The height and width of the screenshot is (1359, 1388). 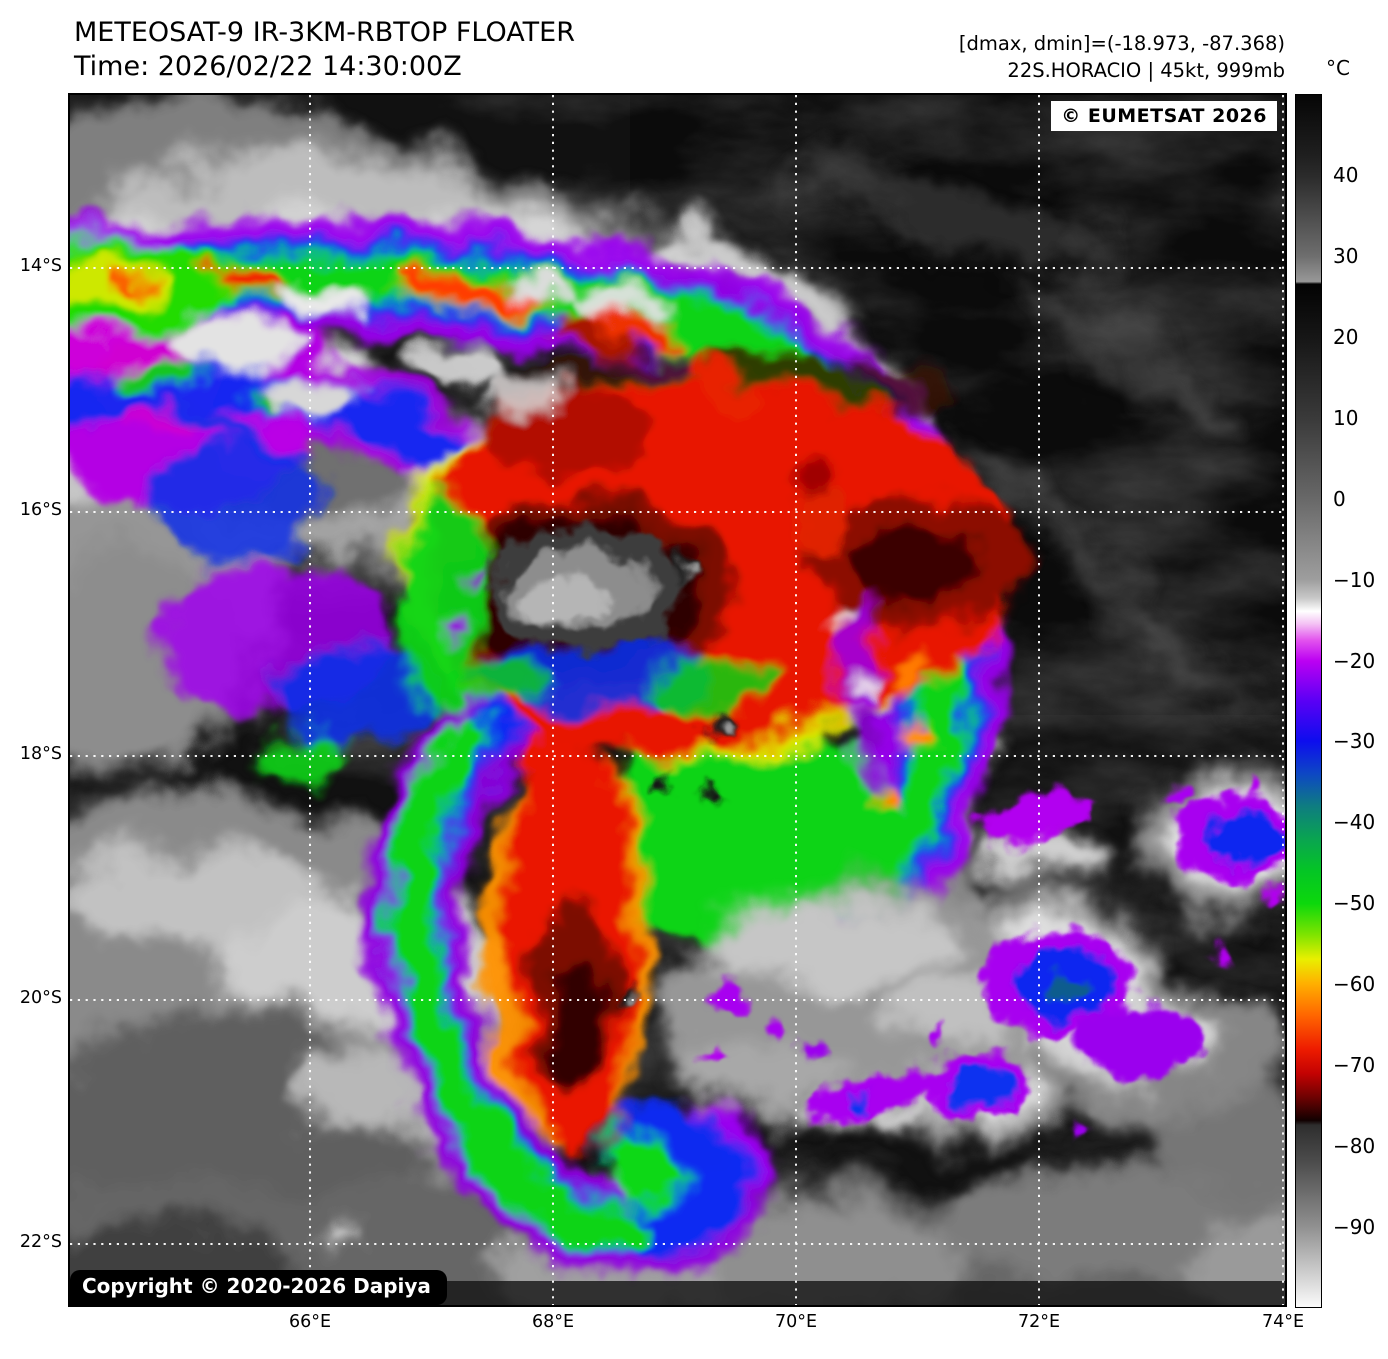 What do you see at coordinates (1121, 43) in the screenshot?
I see `range-readout: [dmax, dmin]=(-18.973, -87.368)` at bounding box center [1121, 43].